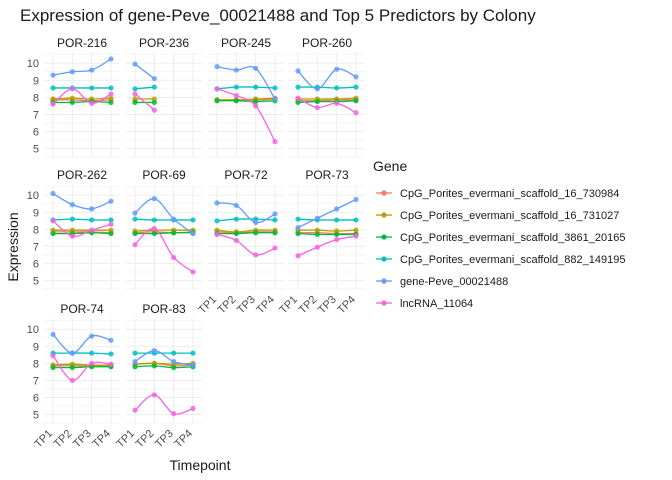  Describe the element at coordinates (327, 43) in the screenshot. I see `facet-strip-label: POR-260` at that location.